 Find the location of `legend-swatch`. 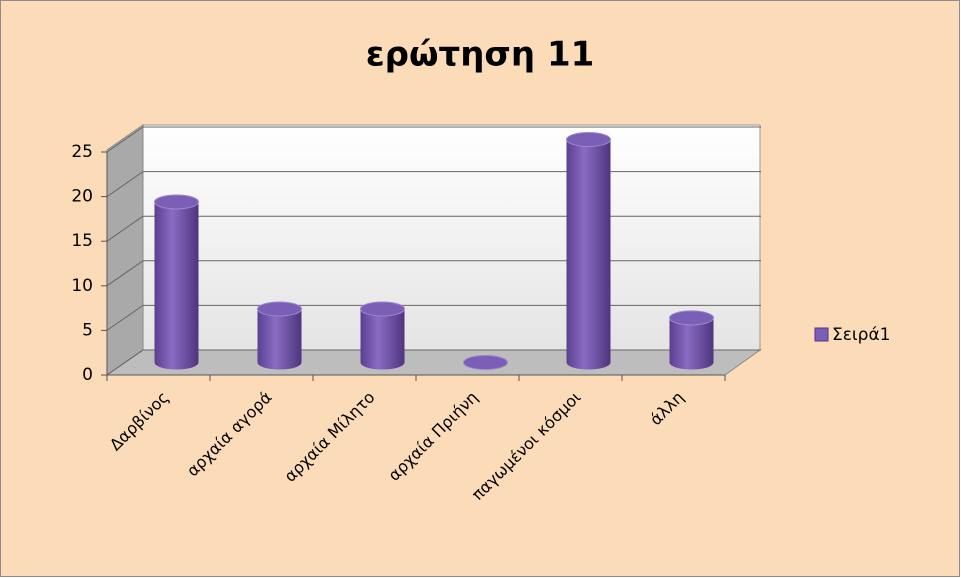

legend-swatch is located at coordinates (821, 334).